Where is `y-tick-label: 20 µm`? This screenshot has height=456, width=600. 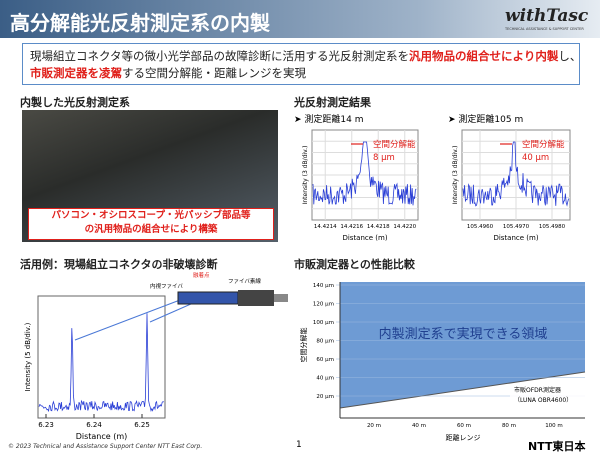 y-tick-label: 20 µm is located at coordinates (325, 397).